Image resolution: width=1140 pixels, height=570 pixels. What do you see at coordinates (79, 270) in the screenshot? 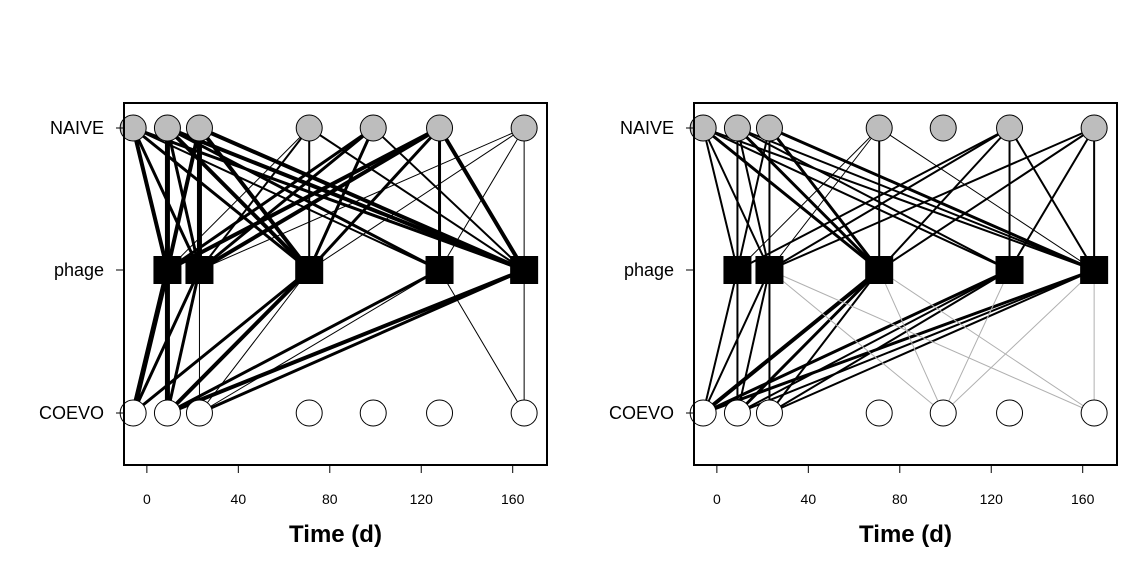
I see `row-label-phage: phage` at bounding box center [79, 270].